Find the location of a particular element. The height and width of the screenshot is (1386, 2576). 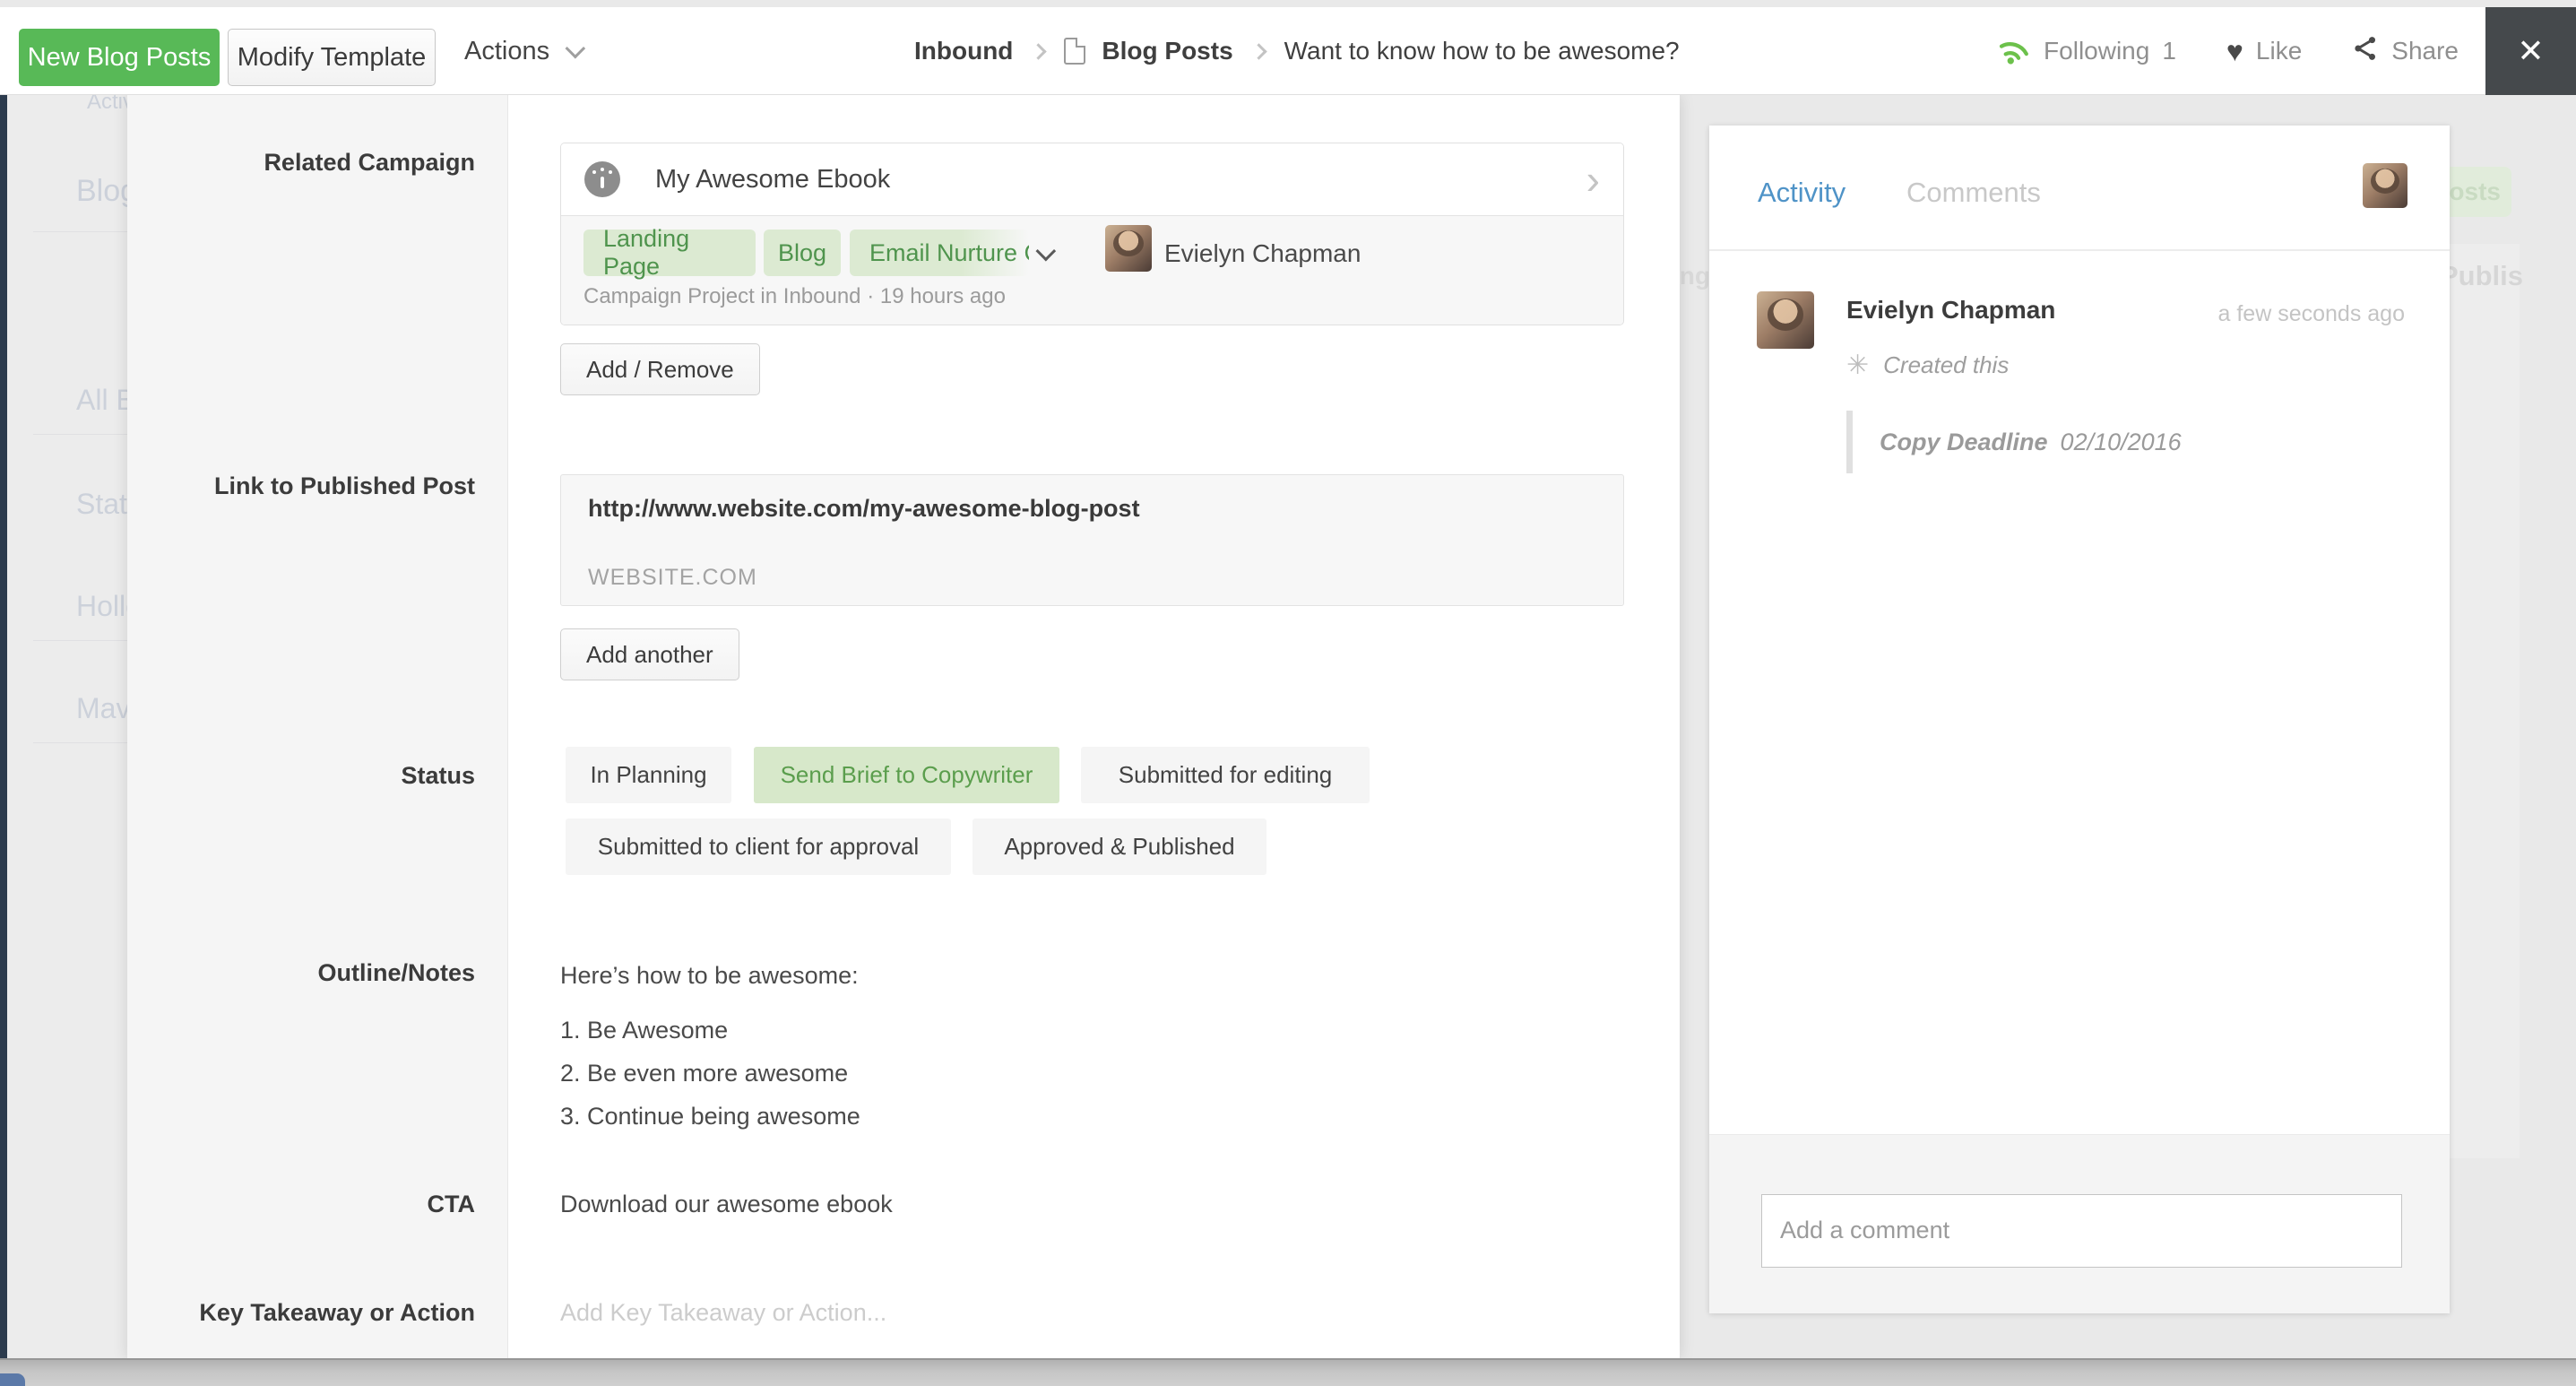

campaign-tag-truncated: Email Nurture C is located at coordinates (939, 253).